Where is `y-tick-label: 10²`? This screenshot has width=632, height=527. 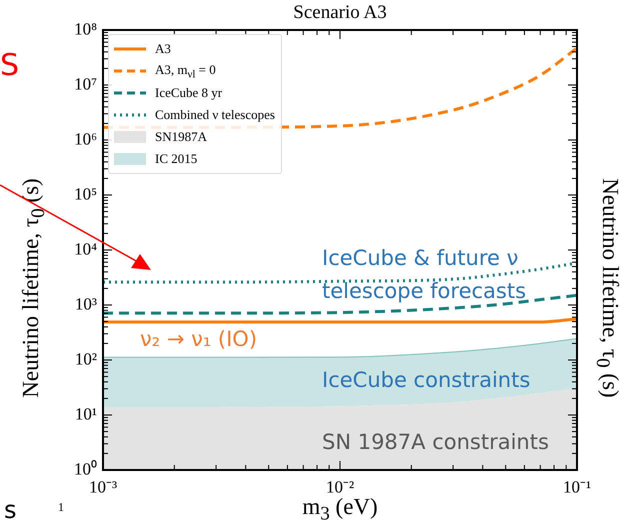 y-tick-label: 10² is located at coordinates (85, 358).